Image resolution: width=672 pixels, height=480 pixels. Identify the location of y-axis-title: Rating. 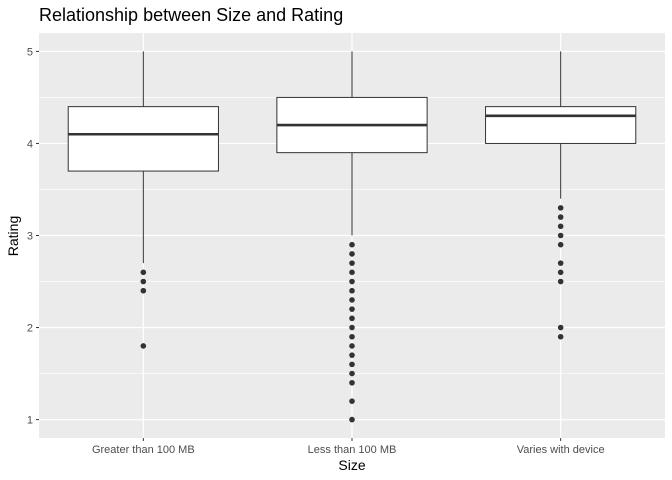
(13, 236).